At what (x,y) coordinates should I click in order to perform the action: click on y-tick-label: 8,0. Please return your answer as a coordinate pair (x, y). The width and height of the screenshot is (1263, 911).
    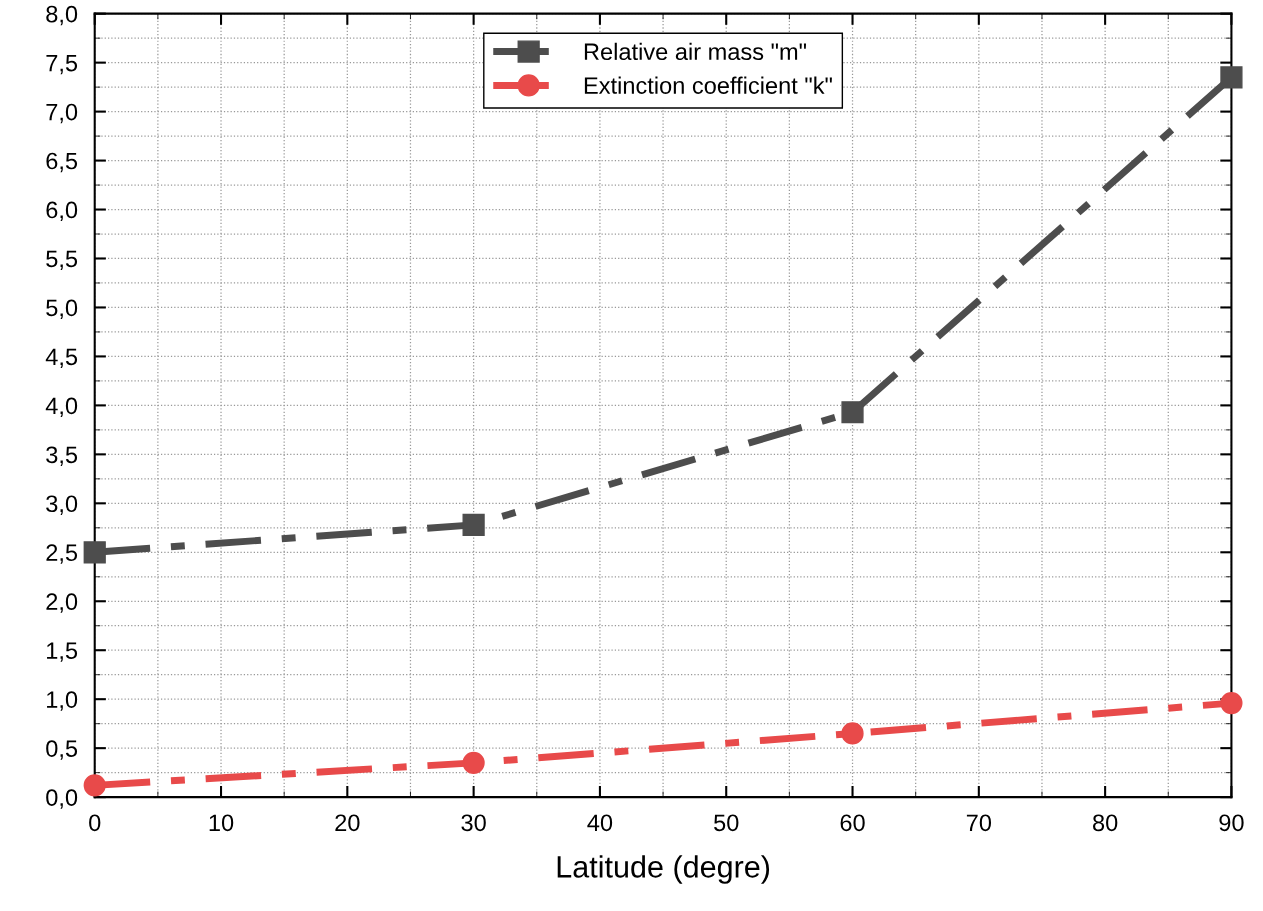
    Looking at the image, I should click on (62, 15).